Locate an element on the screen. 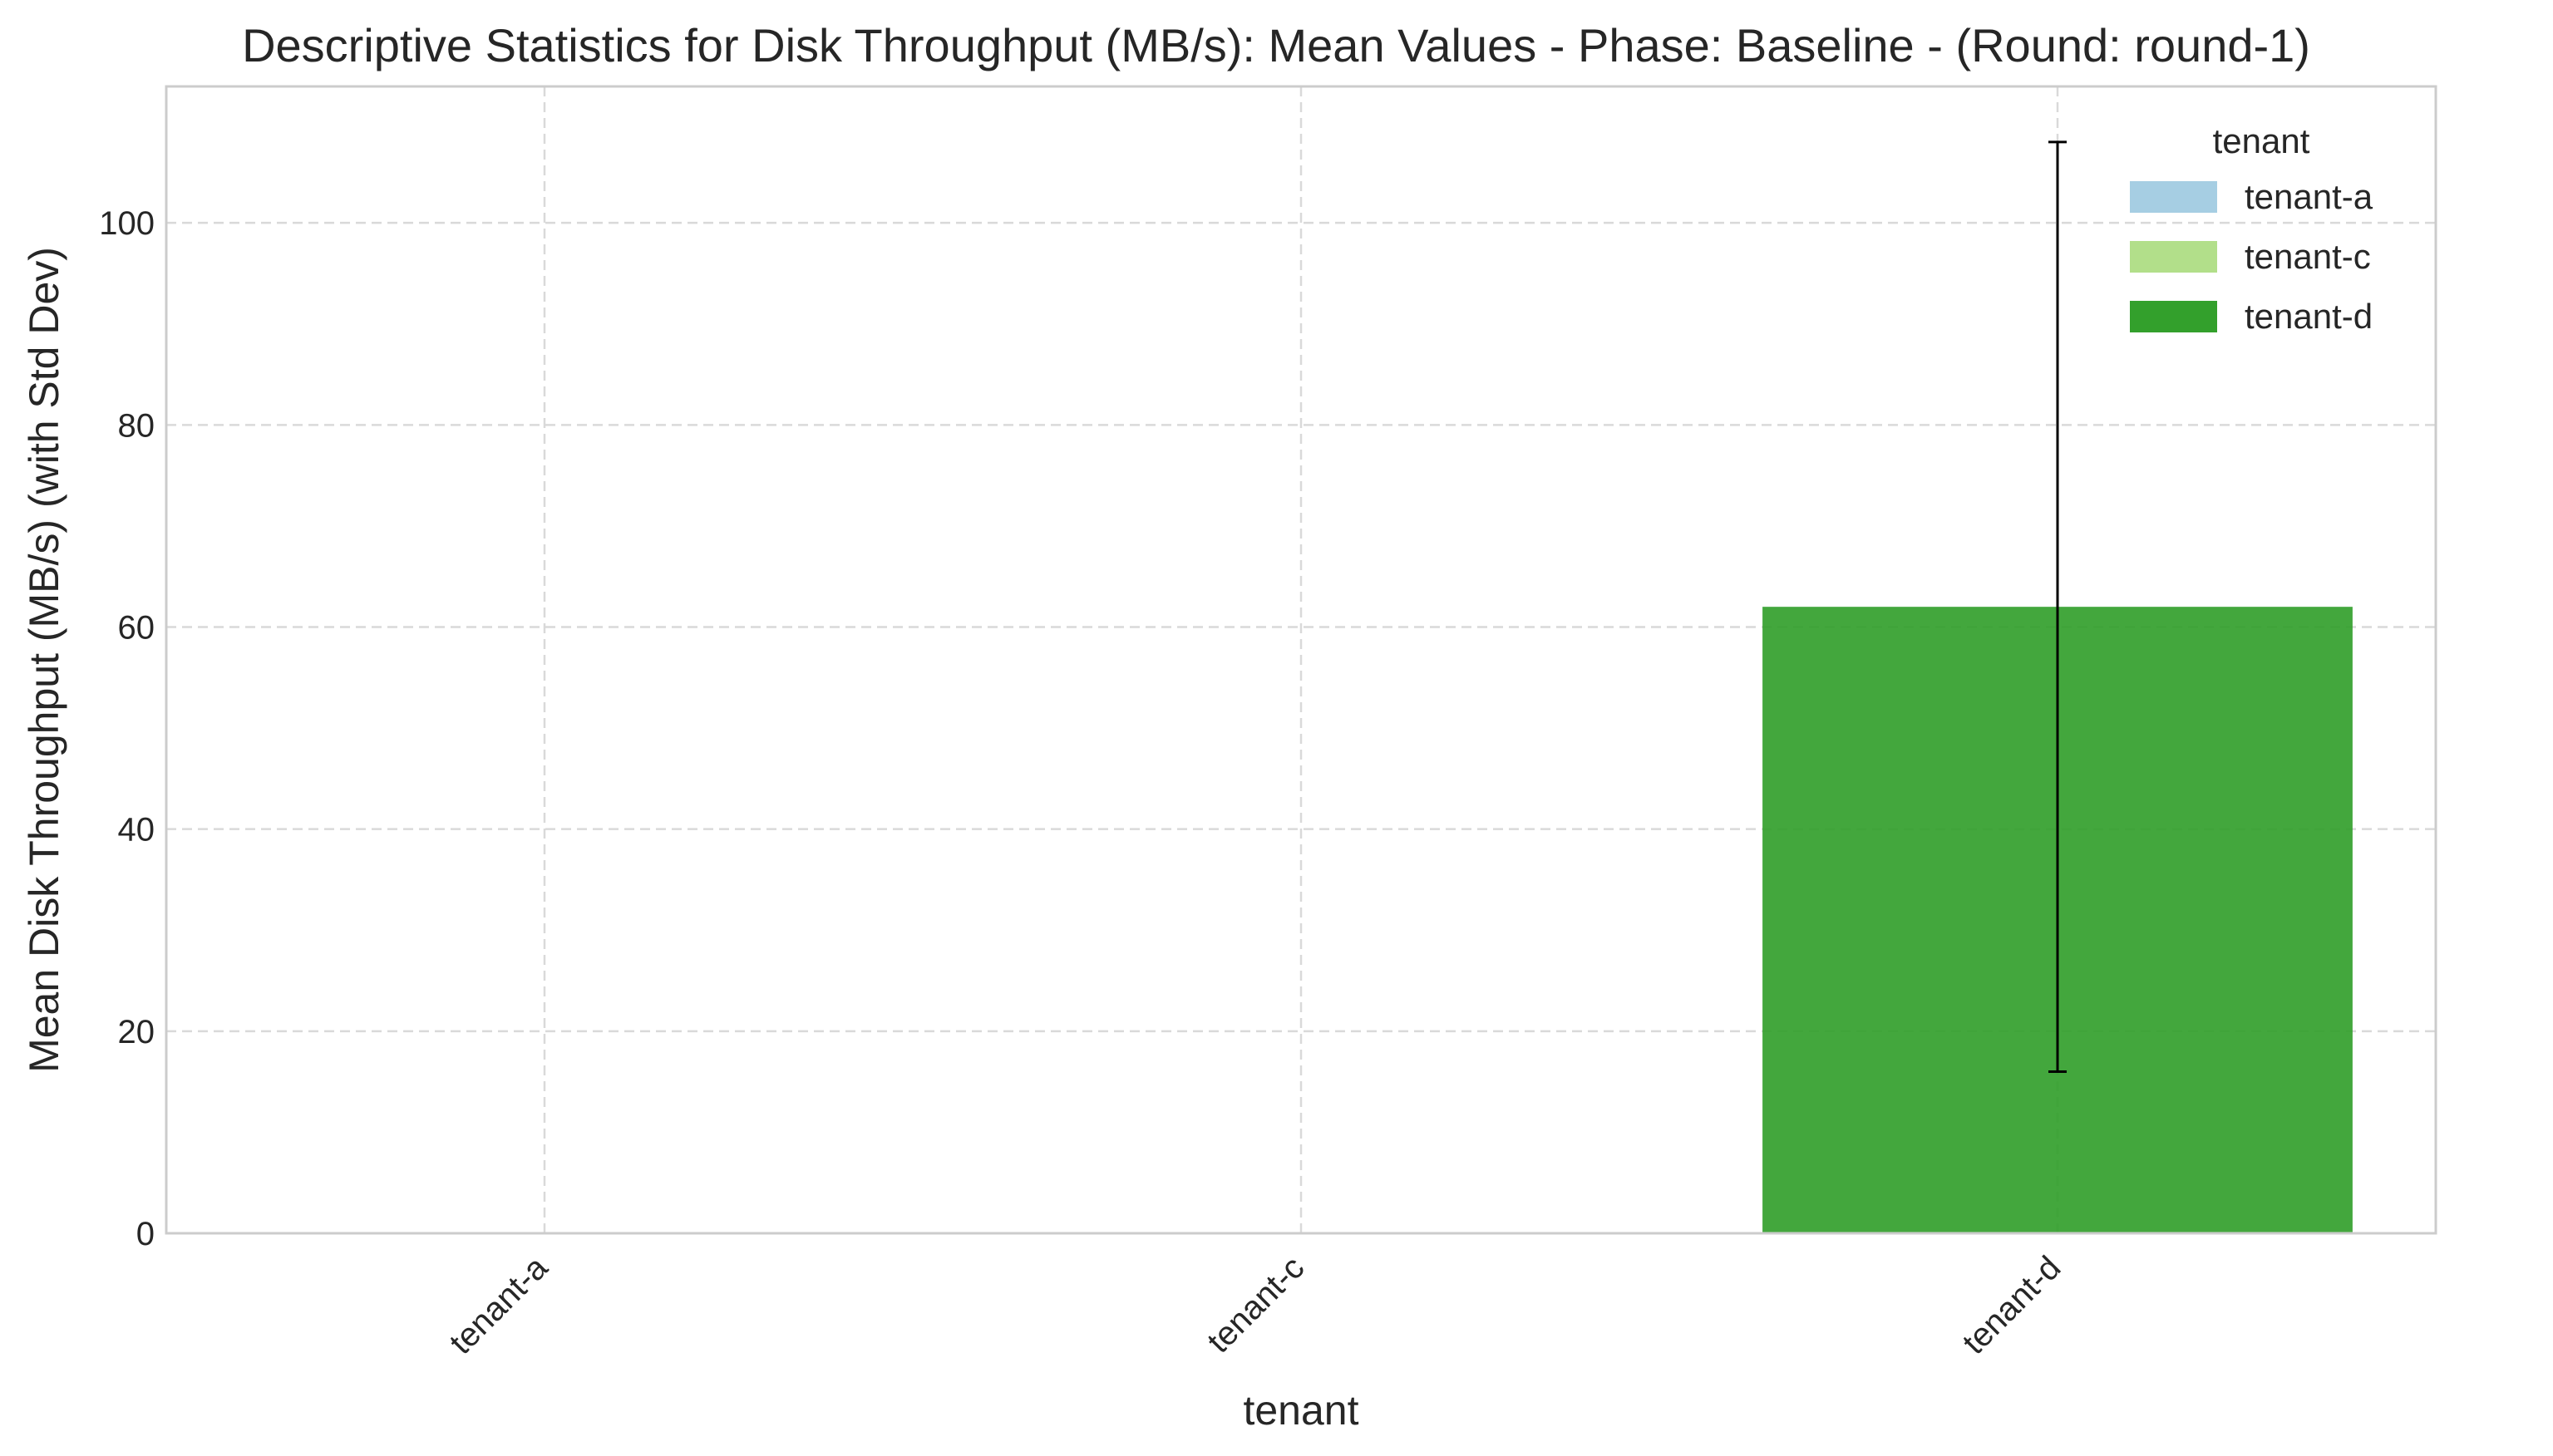 This screenshot has width=2553, height=1456. y-tick-label: 60 is located at coordinates (136, 627).